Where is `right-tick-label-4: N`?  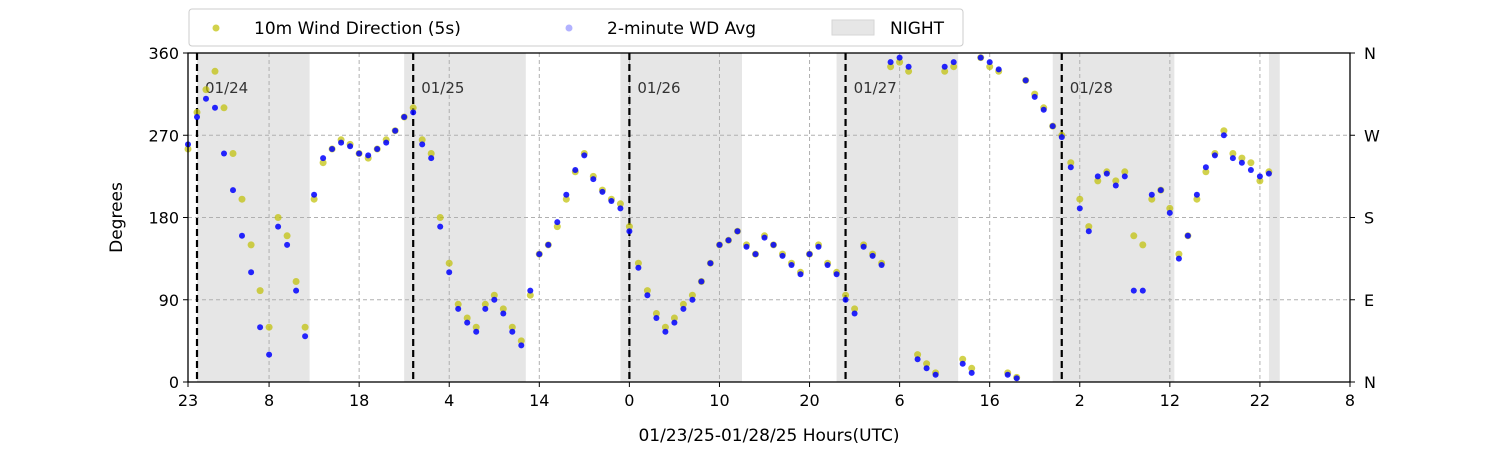
right-tick-label-4: N is located at coordinates (1370, 53).